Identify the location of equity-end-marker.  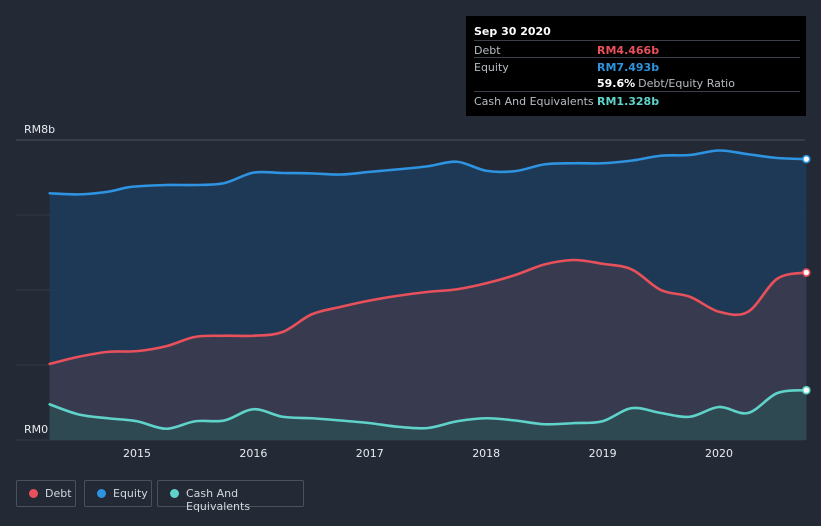
(806, 159).